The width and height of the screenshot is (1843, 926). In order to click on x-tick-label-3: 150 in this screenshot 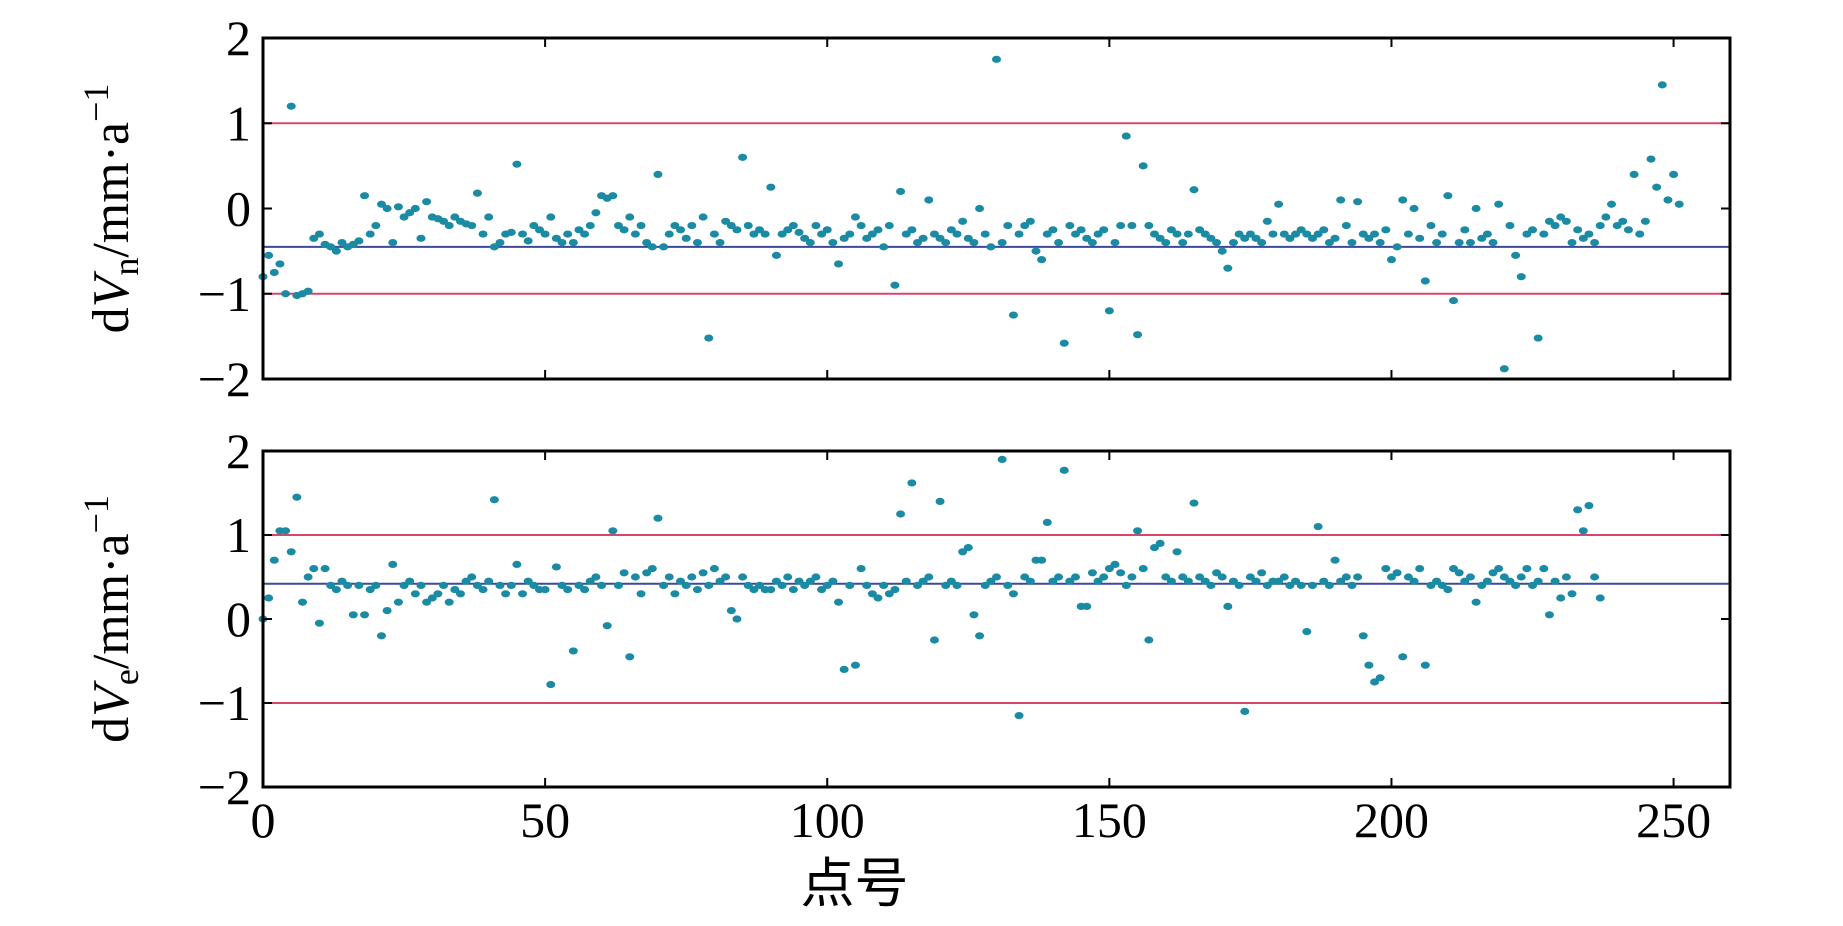, I will do `click(1109, 820)`.